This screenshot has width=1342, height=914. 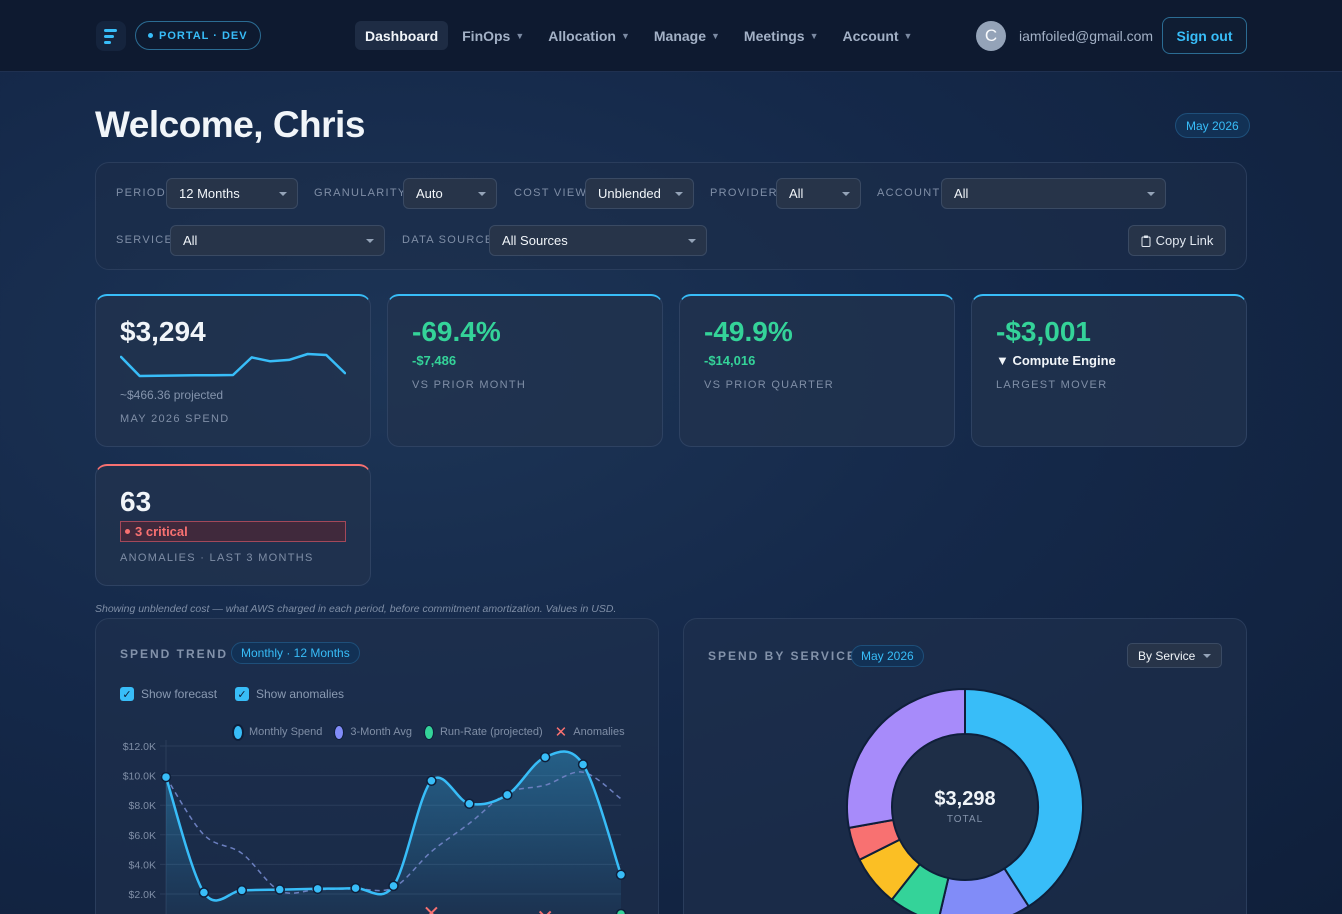 I want to click on show-forecast-checkbox: ✓ Show forecast, so click(x=168, y=694).